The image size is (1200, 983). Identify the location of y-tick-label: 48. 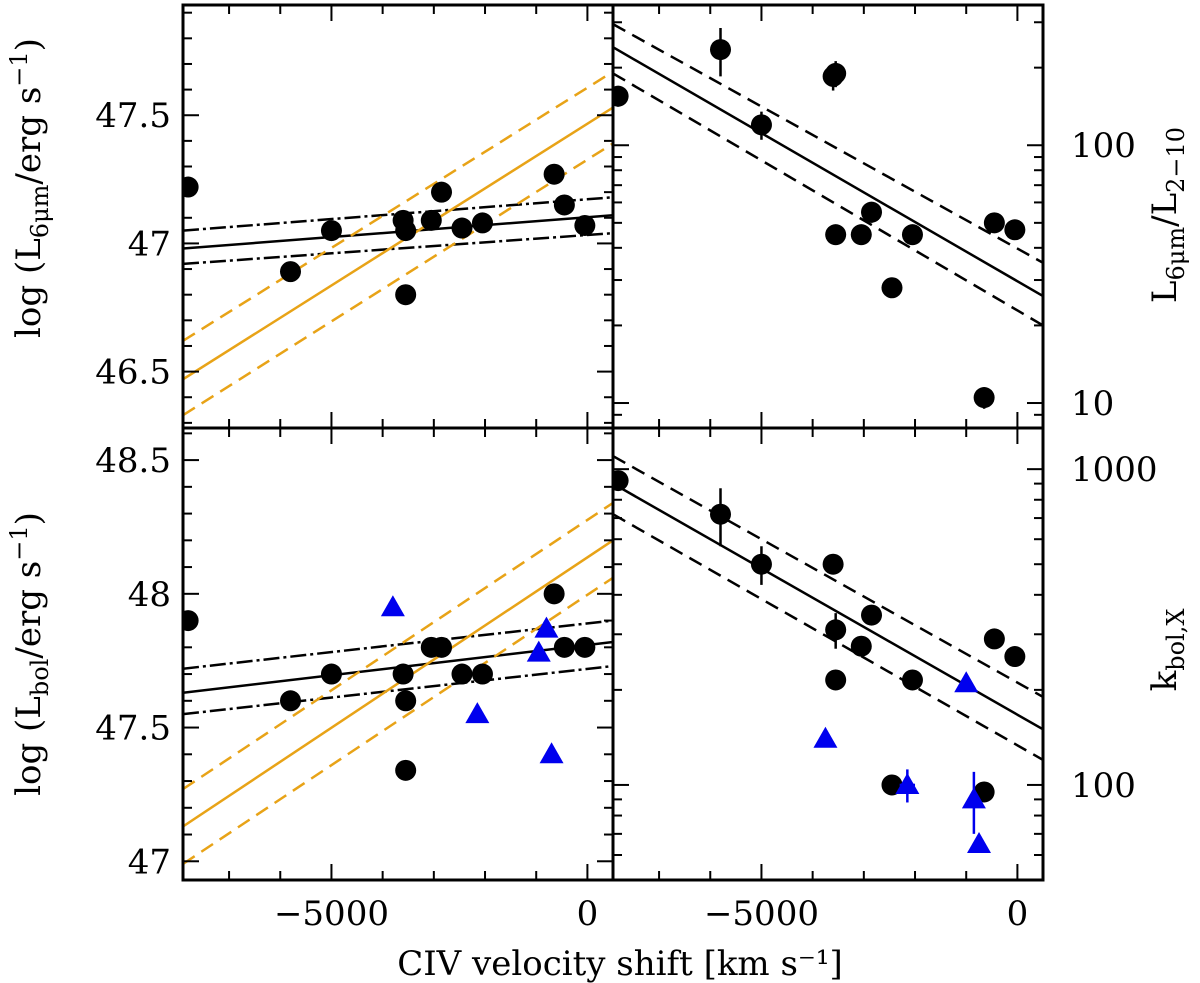
(149, 595).